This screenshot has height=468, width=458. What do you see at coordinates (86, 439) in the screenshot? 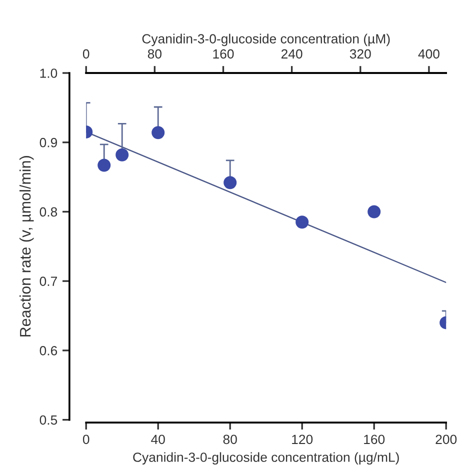
I see `x-tick-label: 0` at bounding box center [86, 439].